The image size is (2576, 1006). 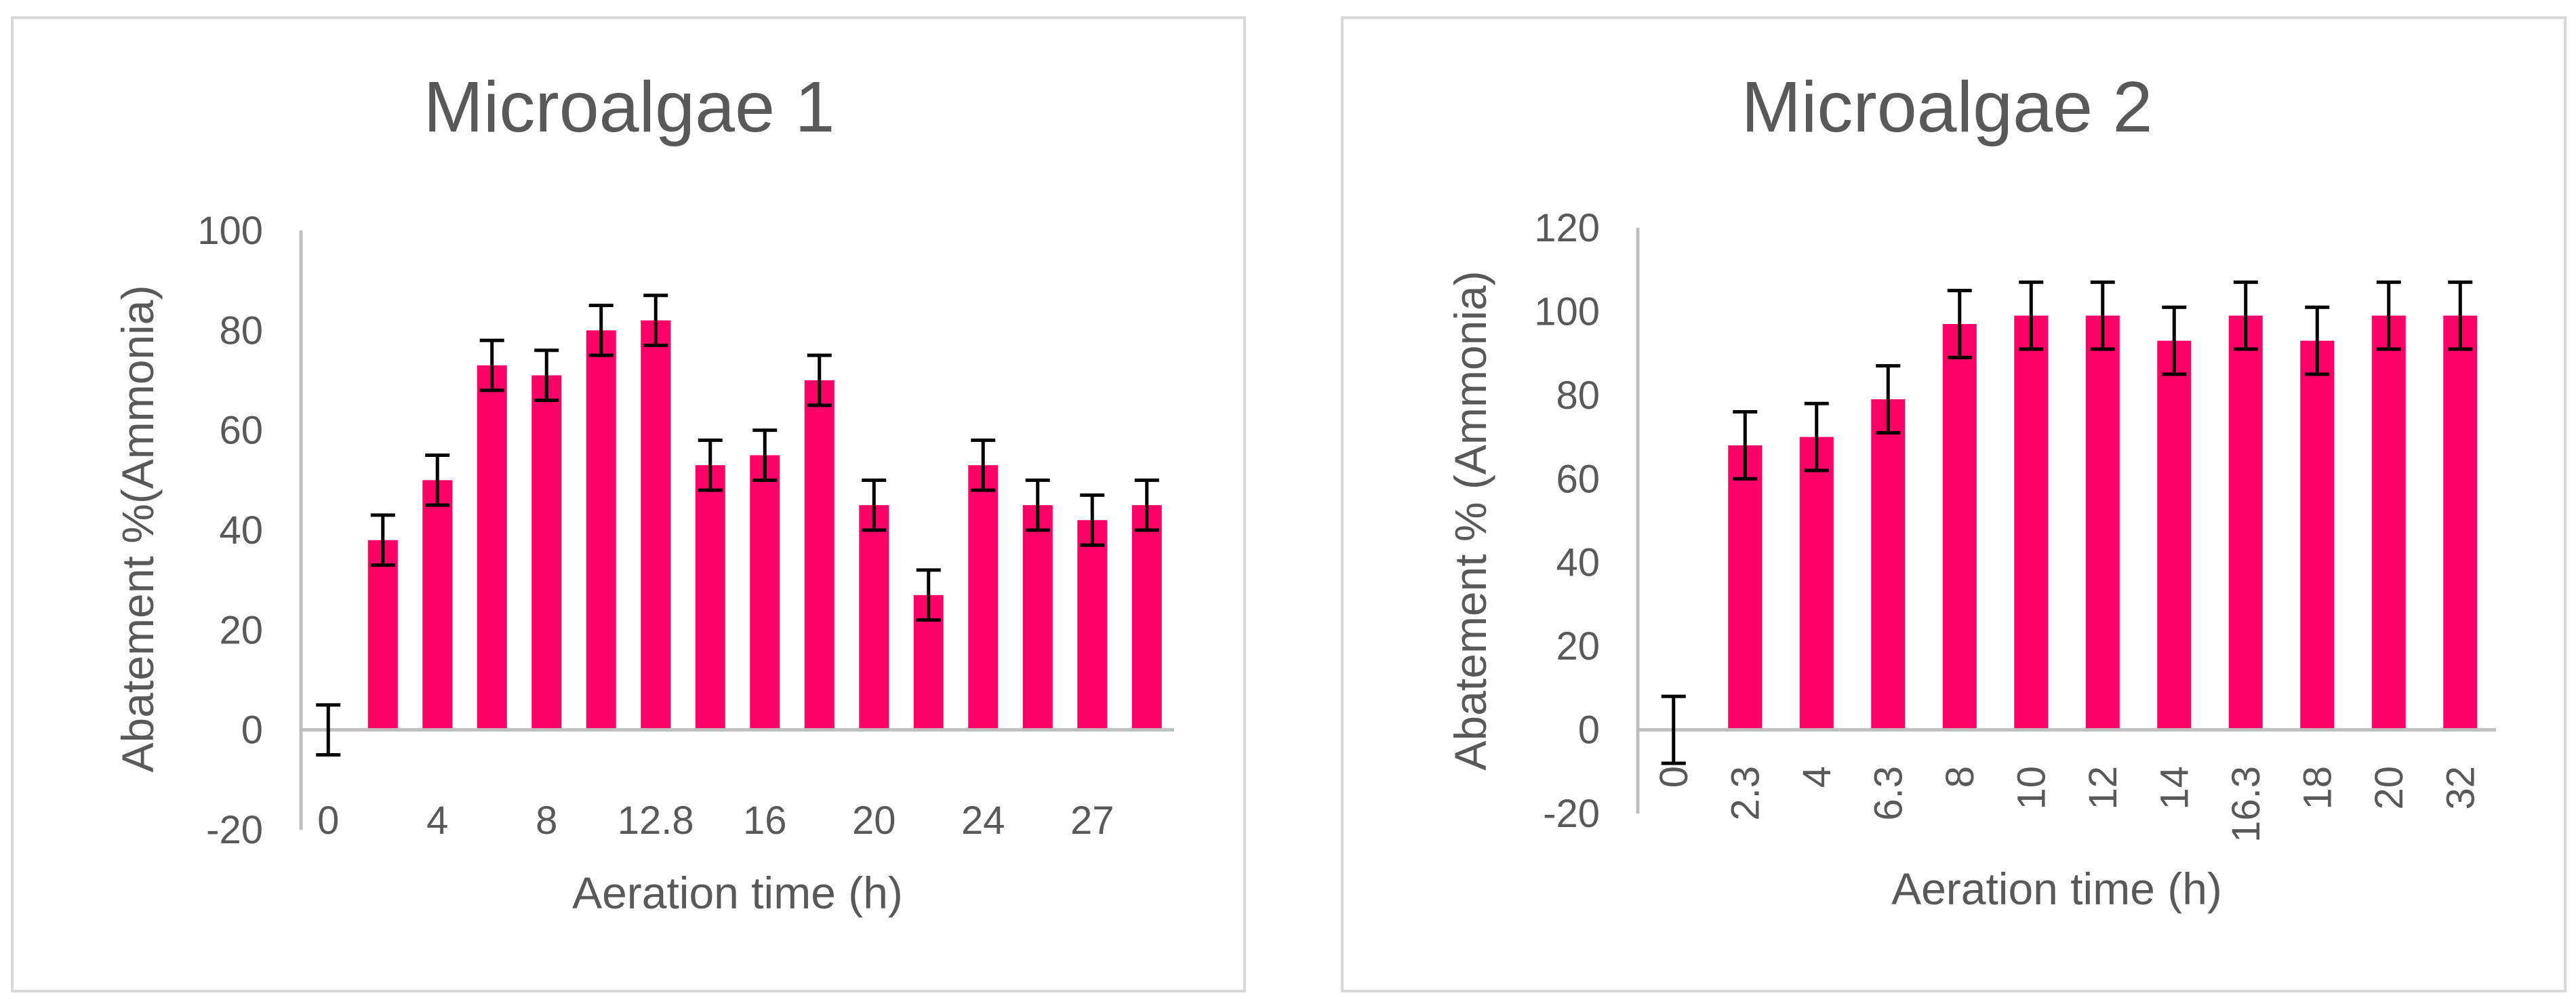 What do you see at coordinates (629, 107) in the screenshot?
I see `chart-title: Microalgae 1` at bounding box center [629, 107].